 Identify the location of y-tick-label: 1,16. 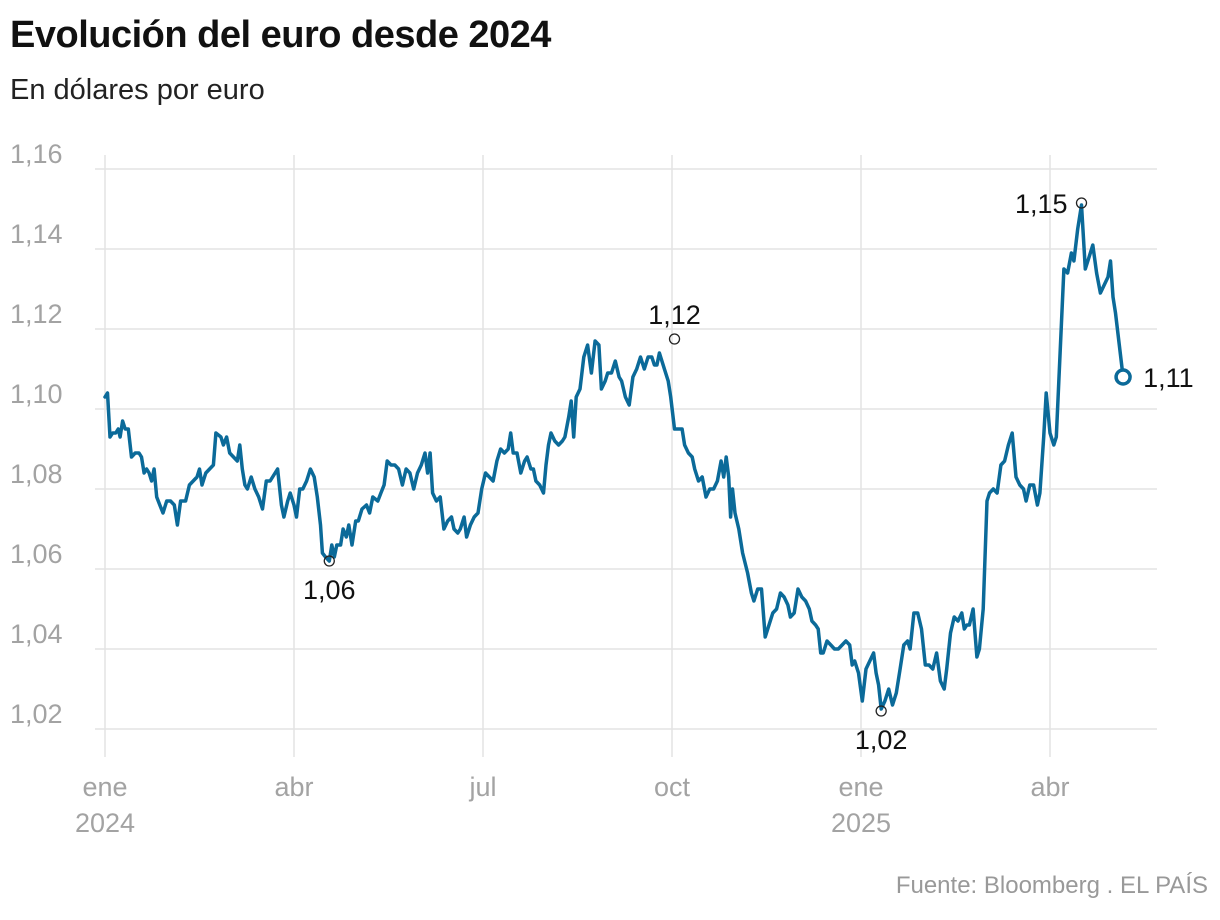
(36, 154).